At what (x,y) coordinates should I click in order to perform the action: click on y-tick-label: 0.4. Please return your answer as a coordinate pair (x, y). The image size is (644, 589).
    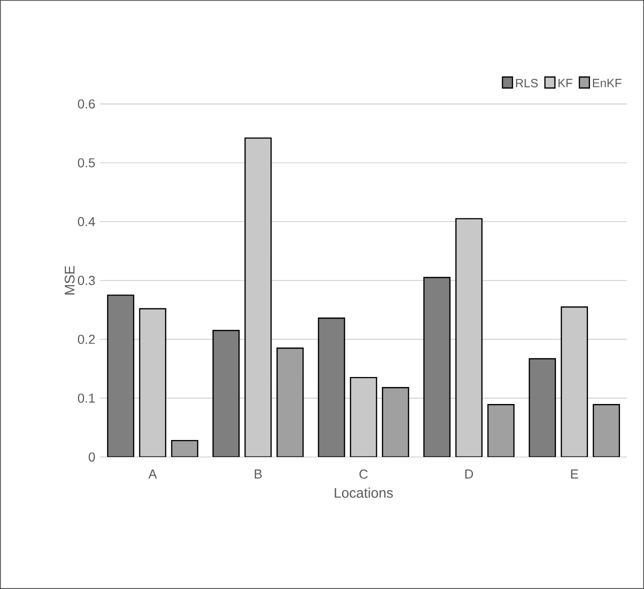
    Looking at the image, I should click on (87, 221).